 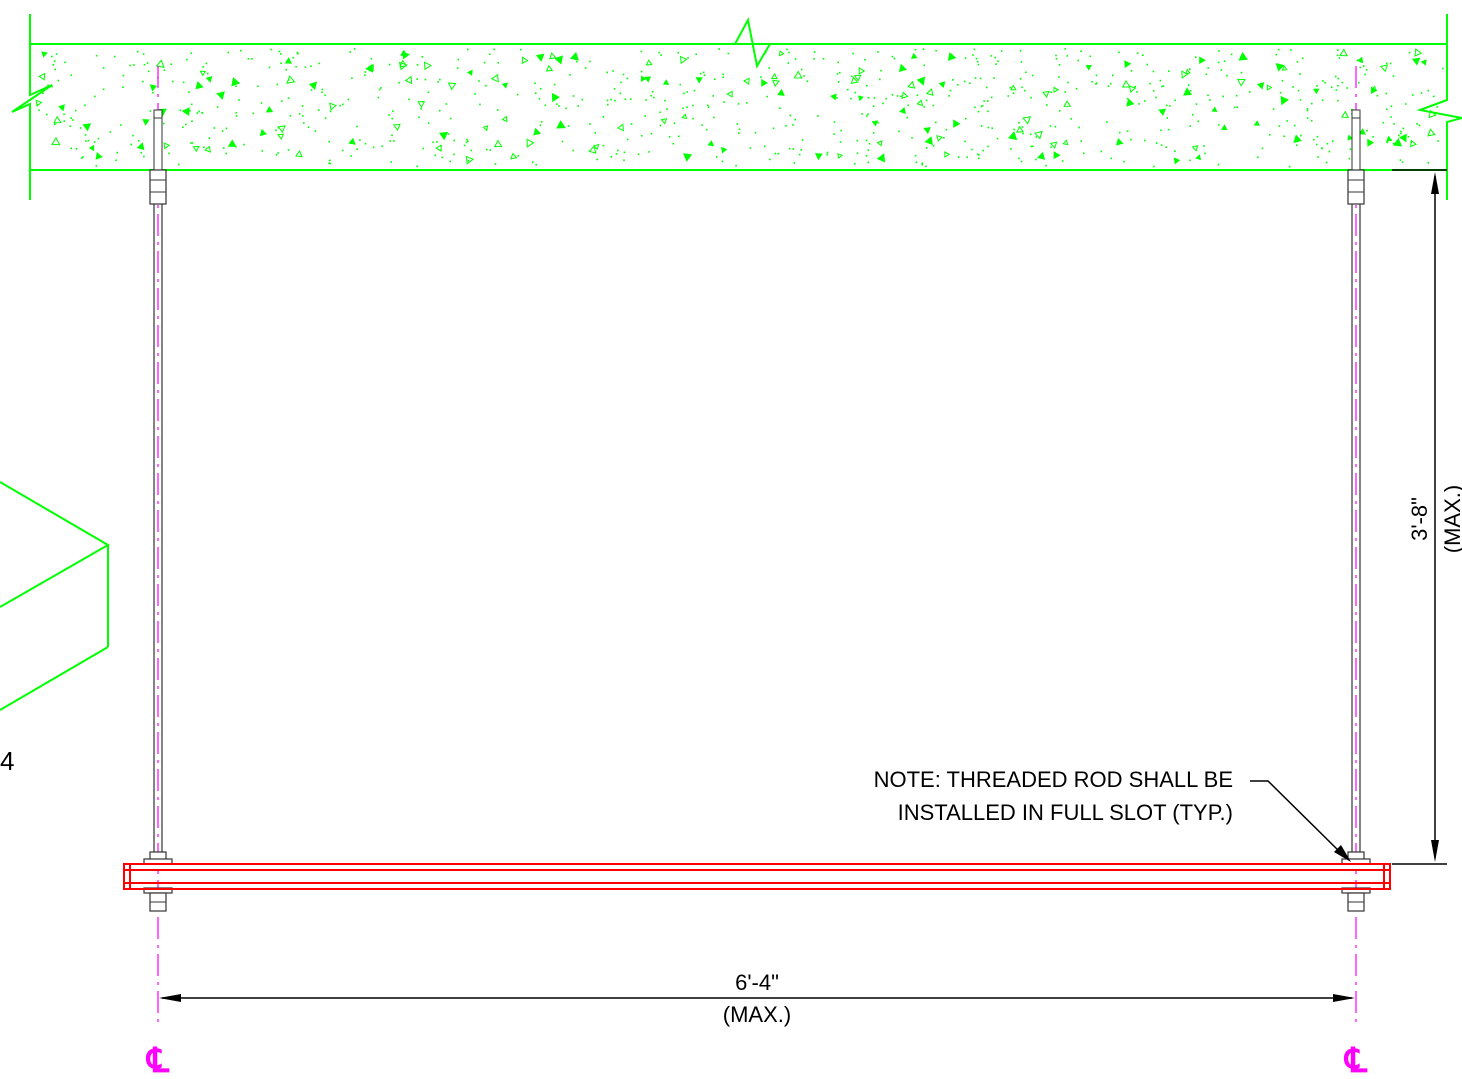 What do you see at coordinates (32, 107) in the screenshot?
I see `slab-left-break-line` at bounding box center [32, 107].